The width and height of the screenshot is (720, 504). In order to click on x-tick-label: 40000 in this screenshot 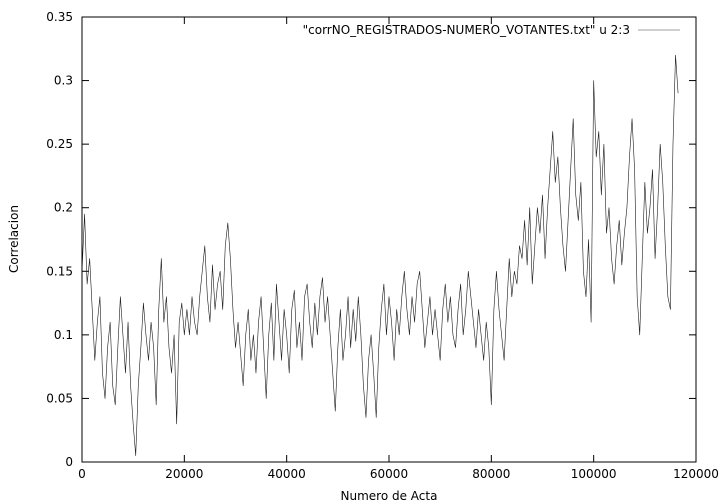, I will do `click(287, 474)`.